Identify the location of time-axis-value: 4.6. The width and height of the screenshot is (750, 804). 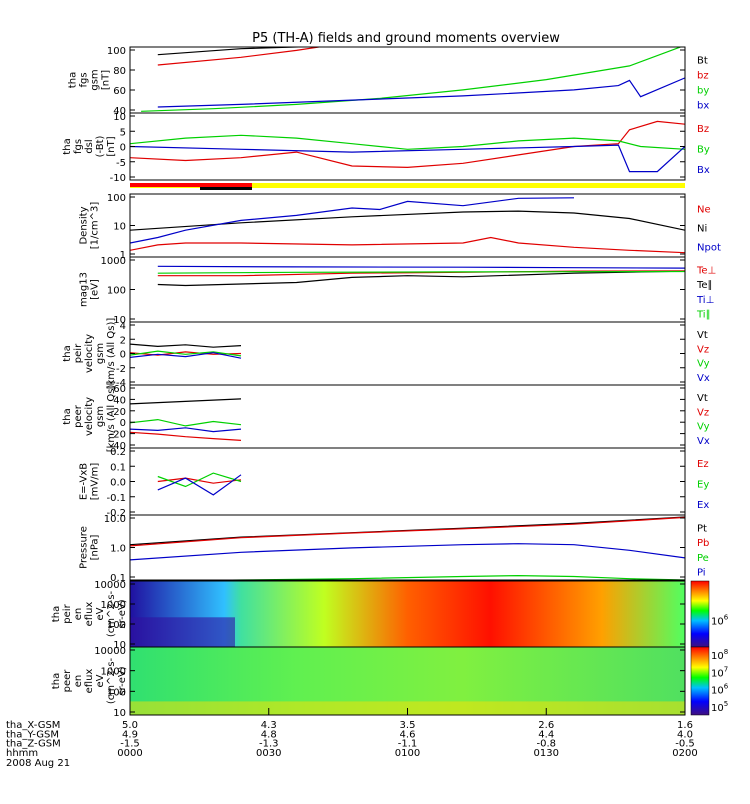
(408, 734).